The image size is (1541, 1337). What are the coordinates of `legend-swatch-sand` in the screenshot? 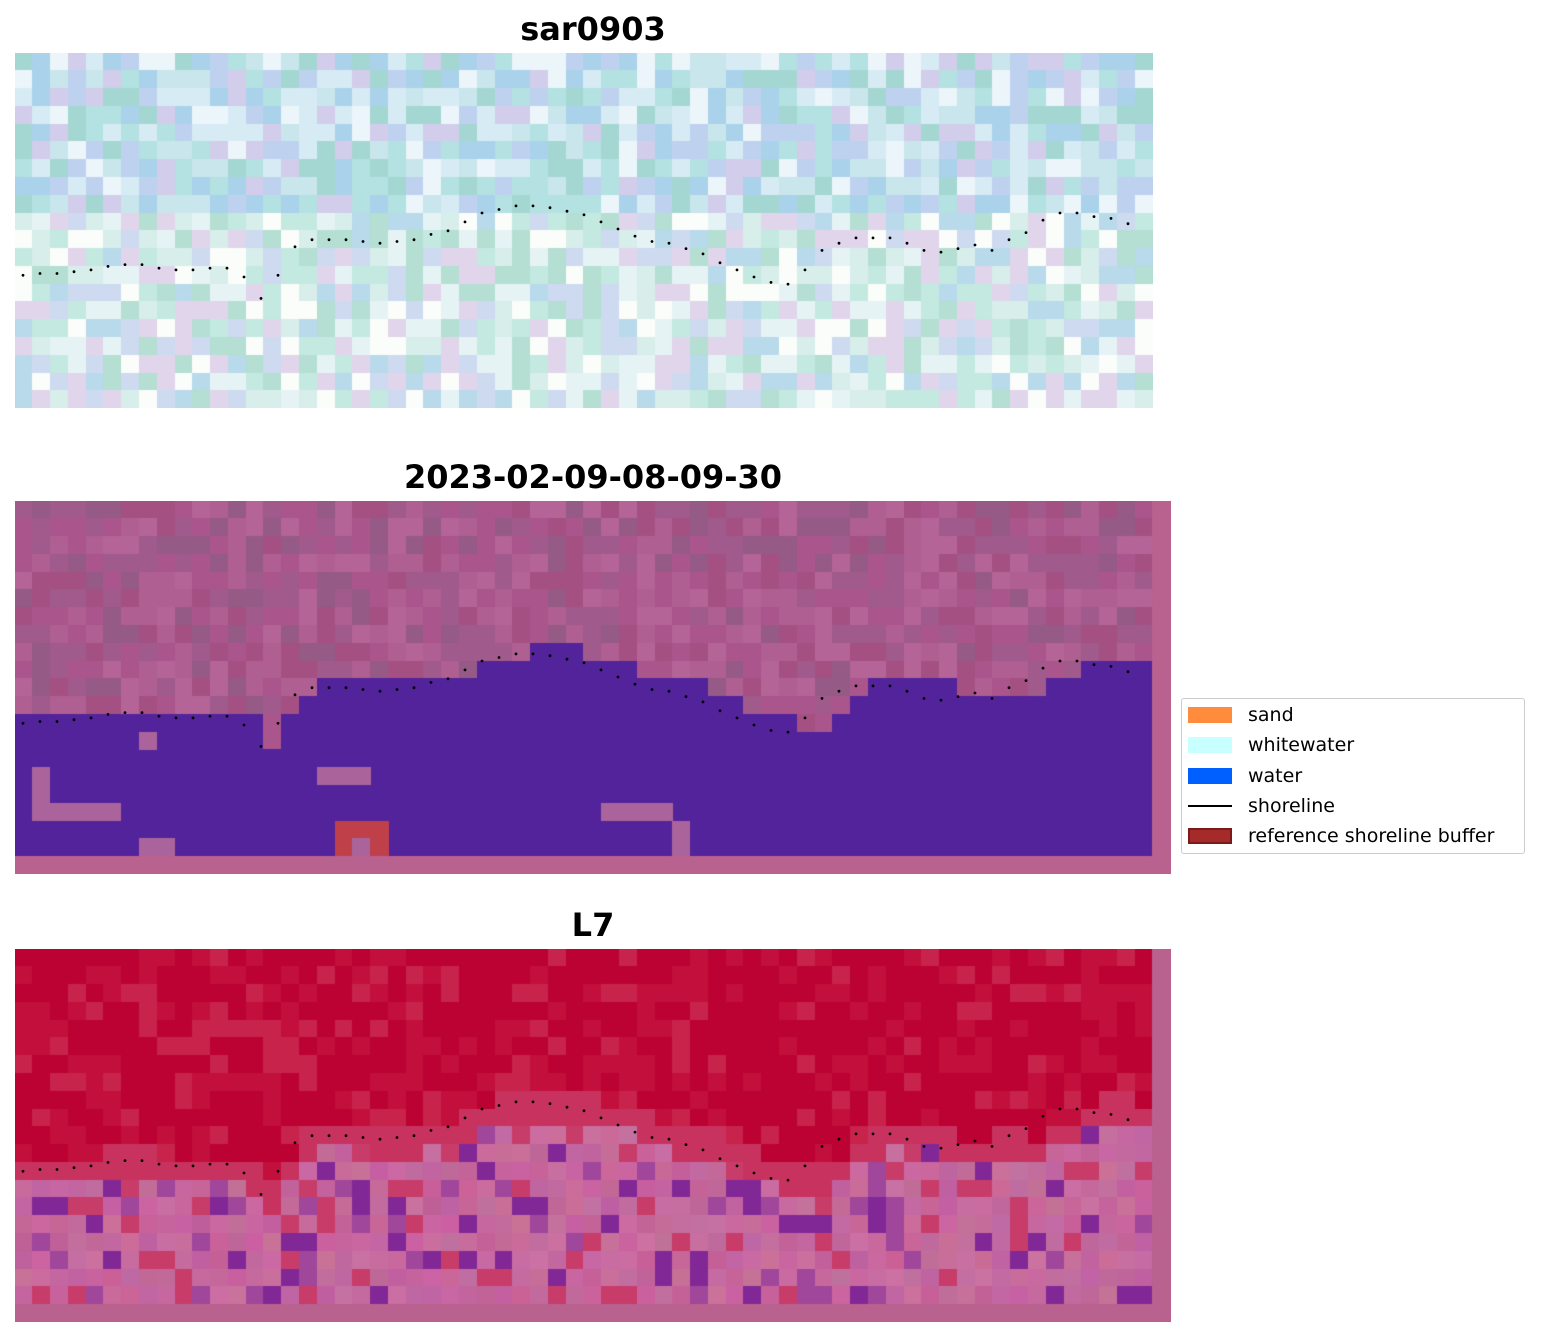 It's located at (1210, 715).